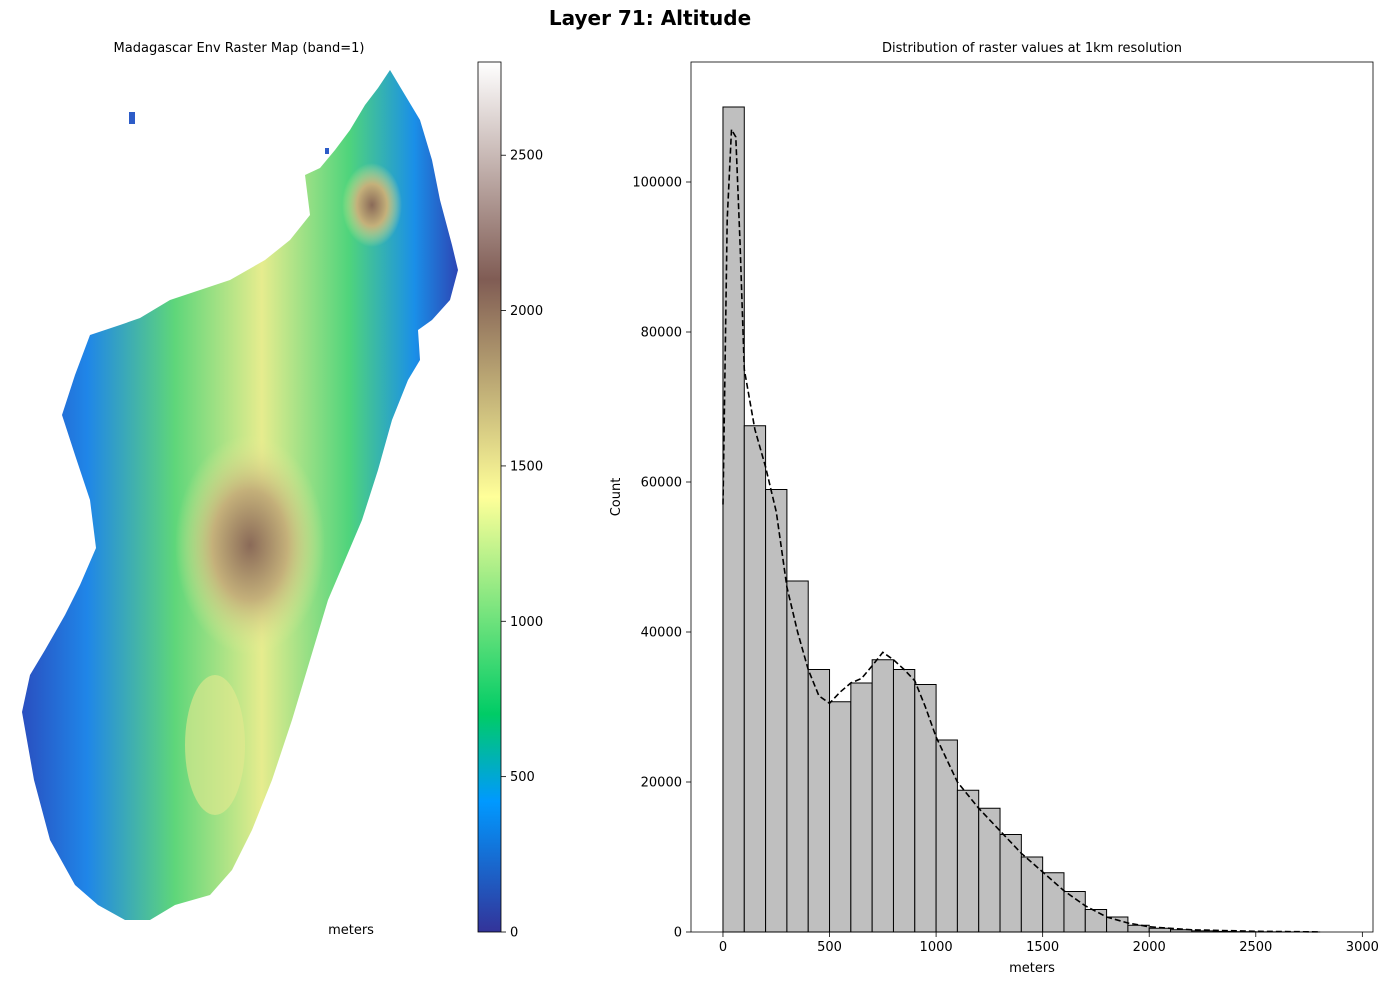  I want to click on y-axis-label: Count, so click(616, 497).